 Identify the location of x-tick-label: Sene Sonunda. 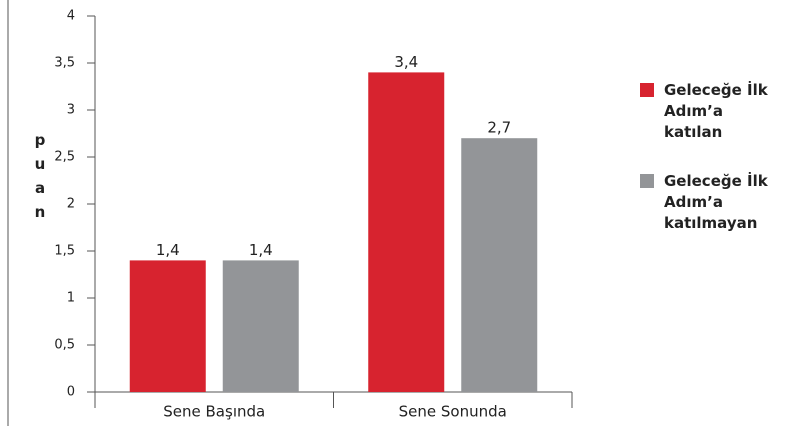
(453, 412).